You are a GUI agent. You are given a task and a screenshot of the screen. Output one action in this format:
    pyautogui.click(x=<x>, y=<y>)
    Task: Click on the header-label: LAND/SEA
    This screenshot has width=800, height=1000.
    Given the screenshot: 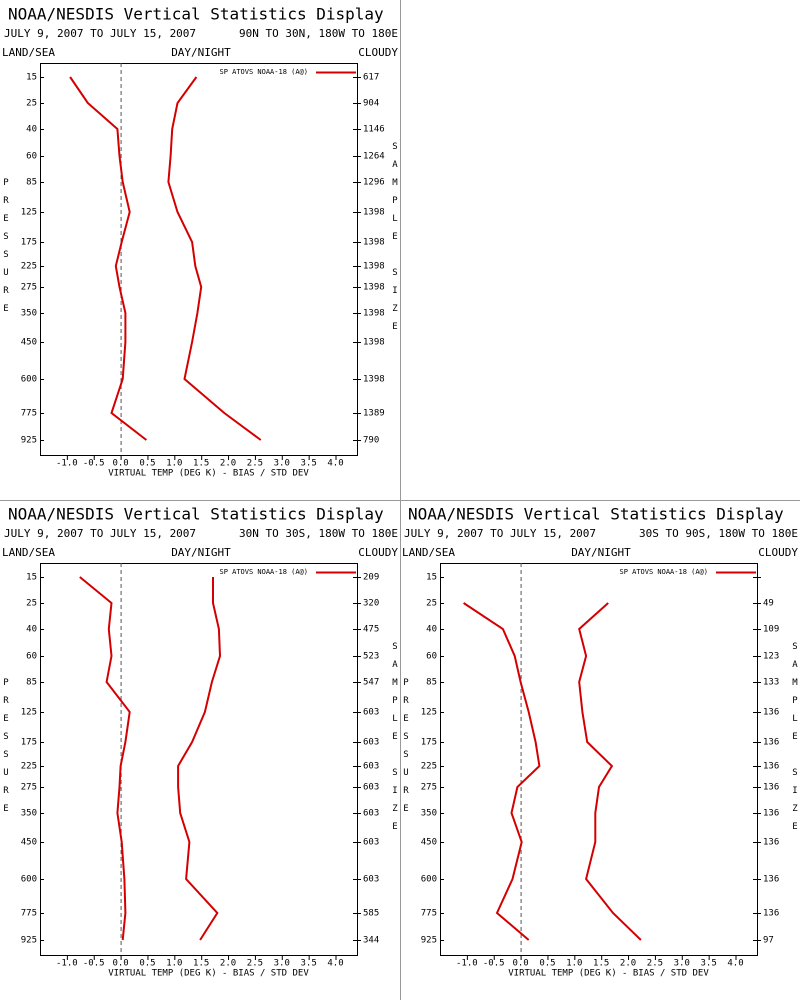 What is the action you would take?
    pyautogui.click(x=28, y=552)
    